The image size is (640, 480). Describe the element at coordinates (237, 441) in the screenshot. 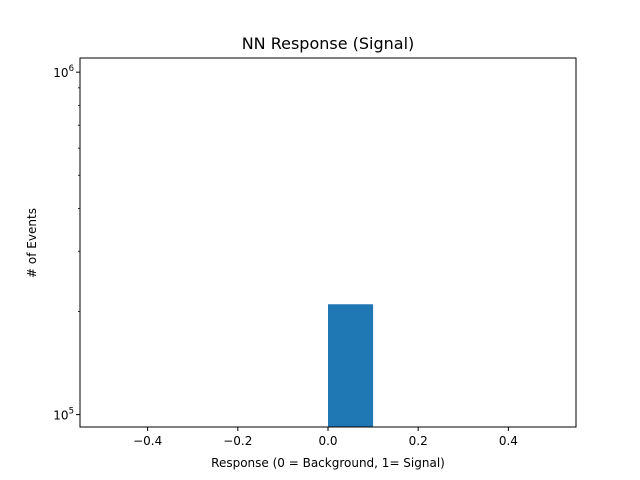

I see `x-tick-label: −0.2` at that location.